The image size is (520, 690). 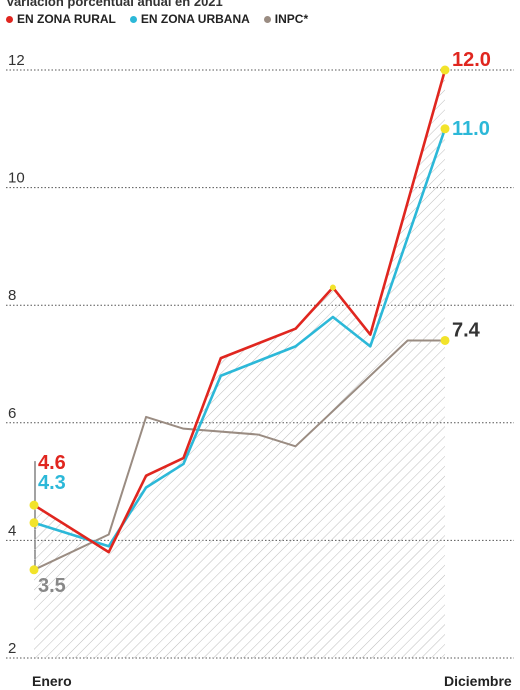 I want to click on legend-item-inpc: INPC*, so click(x=286, y=19).